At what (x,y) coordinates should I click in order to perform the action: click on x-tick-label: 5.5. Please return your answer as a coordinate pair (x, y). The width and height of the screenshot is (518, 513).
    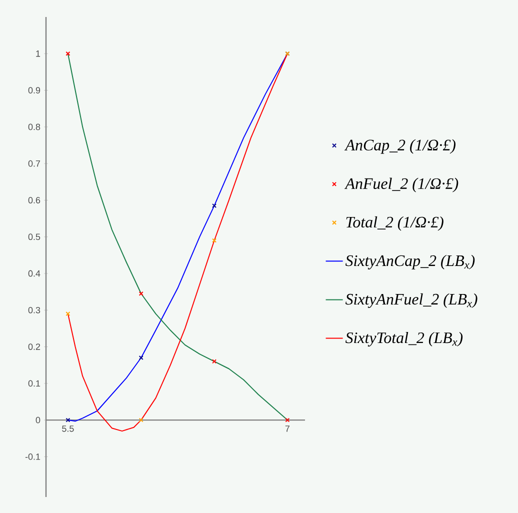
    Looking at the image, I should click on (68, 429).